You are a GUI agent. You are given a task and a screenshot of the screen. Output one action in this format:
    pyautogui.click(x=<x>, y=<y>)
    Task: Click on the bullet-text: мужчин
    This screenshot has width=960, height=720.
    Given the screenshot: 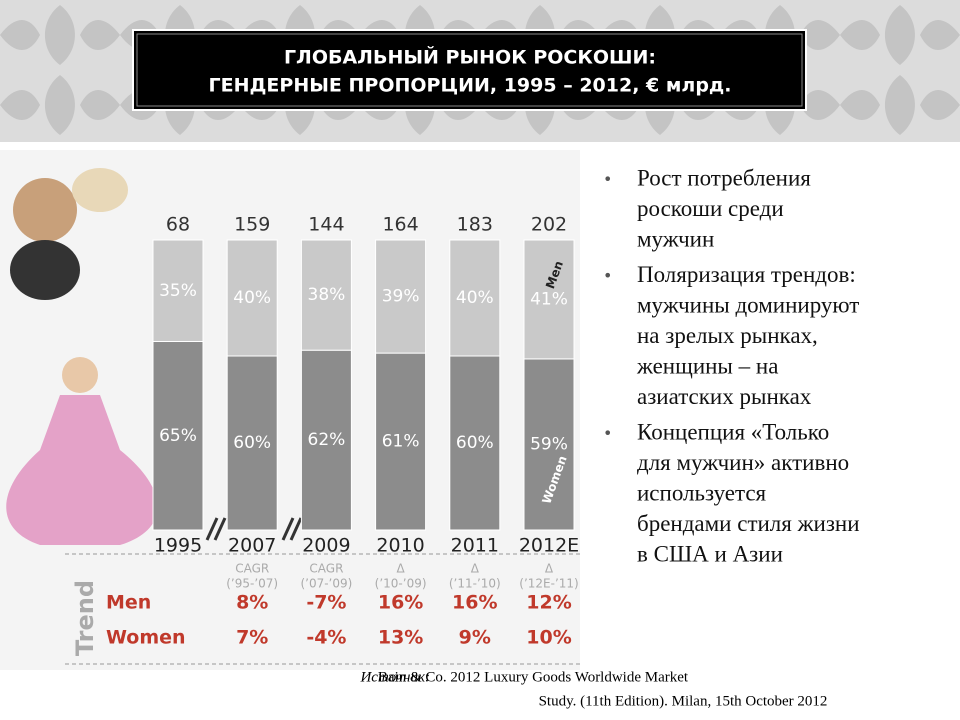 What is the action you would take?
    pyautogui.click(x=675, y=238)
    